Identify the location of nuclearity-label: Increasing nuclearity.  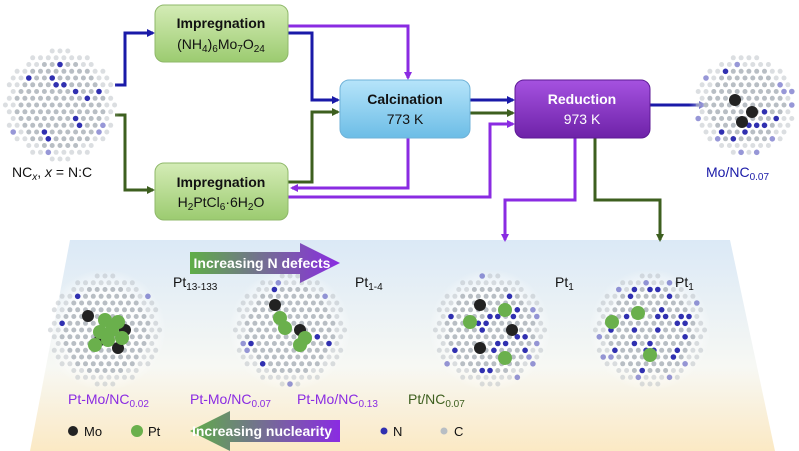
(262, 431).